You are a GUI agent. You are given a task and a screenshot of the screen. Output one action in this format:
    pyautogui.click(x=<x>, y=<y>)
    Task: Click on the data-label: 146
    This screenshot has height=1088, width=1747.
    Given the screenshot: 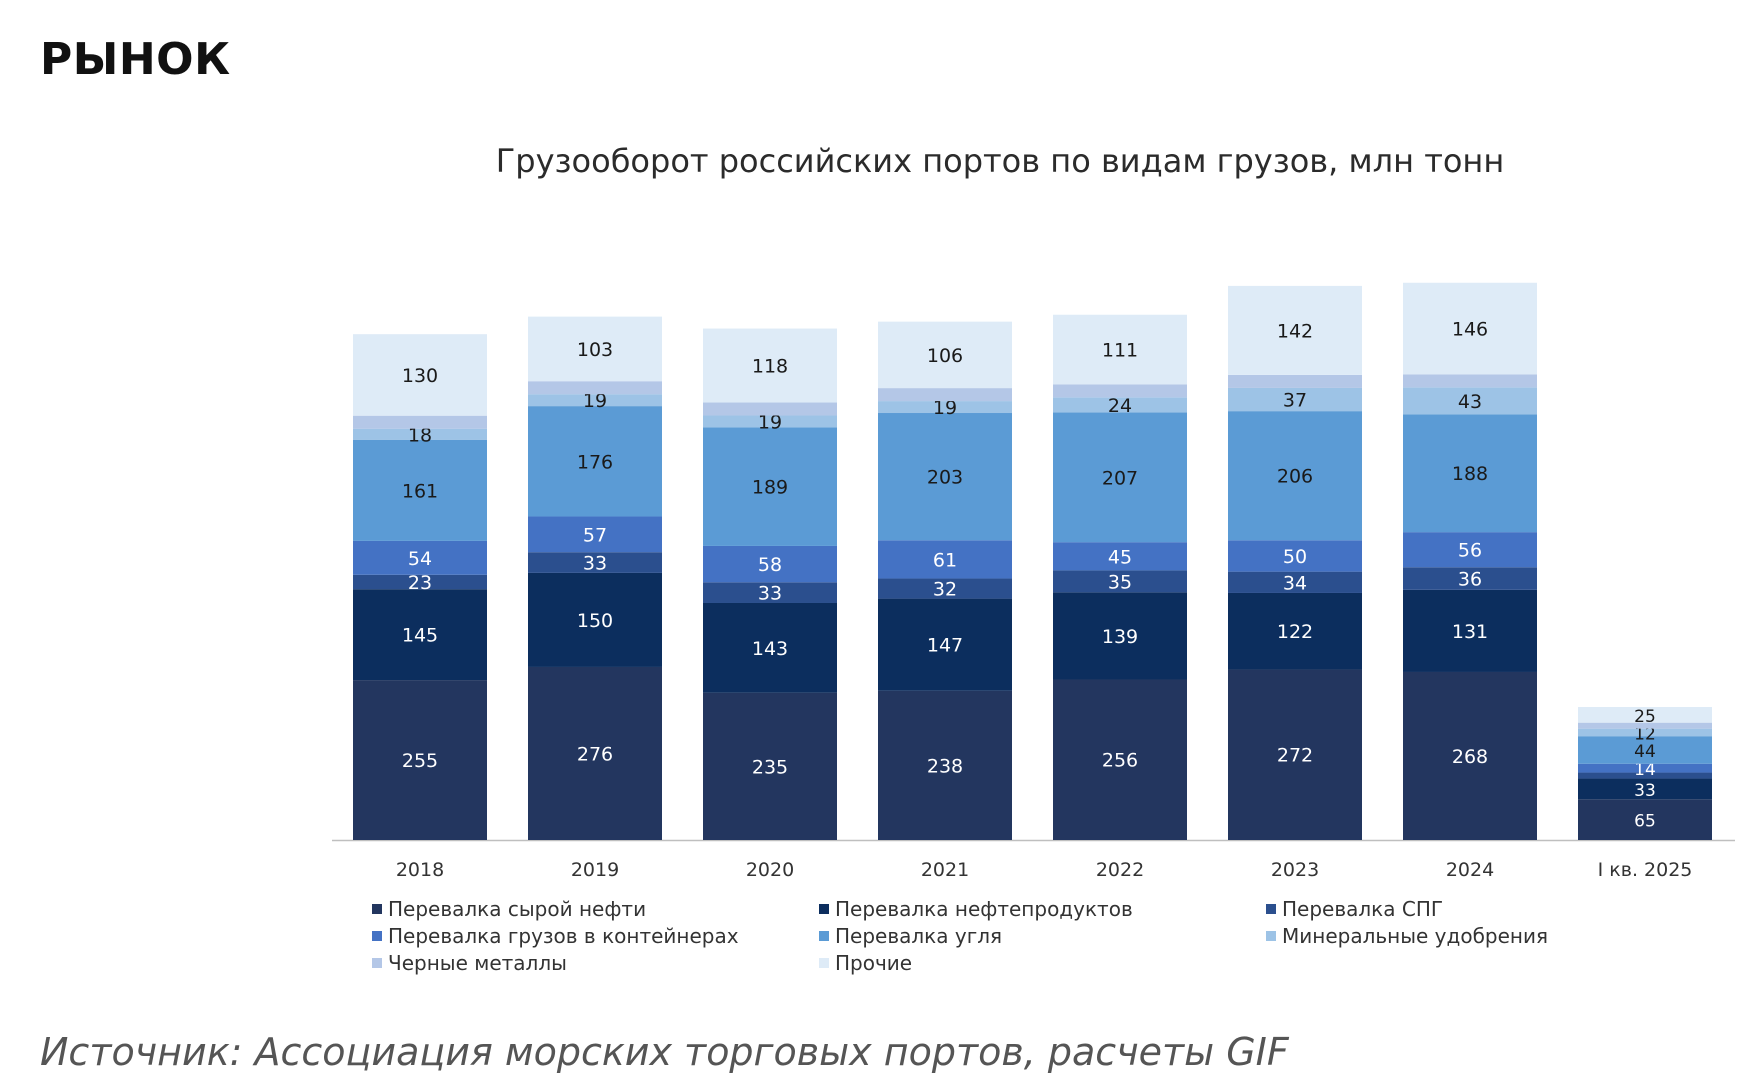 What is the action you would take?
    pyautogui.click(x=1470, y=330)
    